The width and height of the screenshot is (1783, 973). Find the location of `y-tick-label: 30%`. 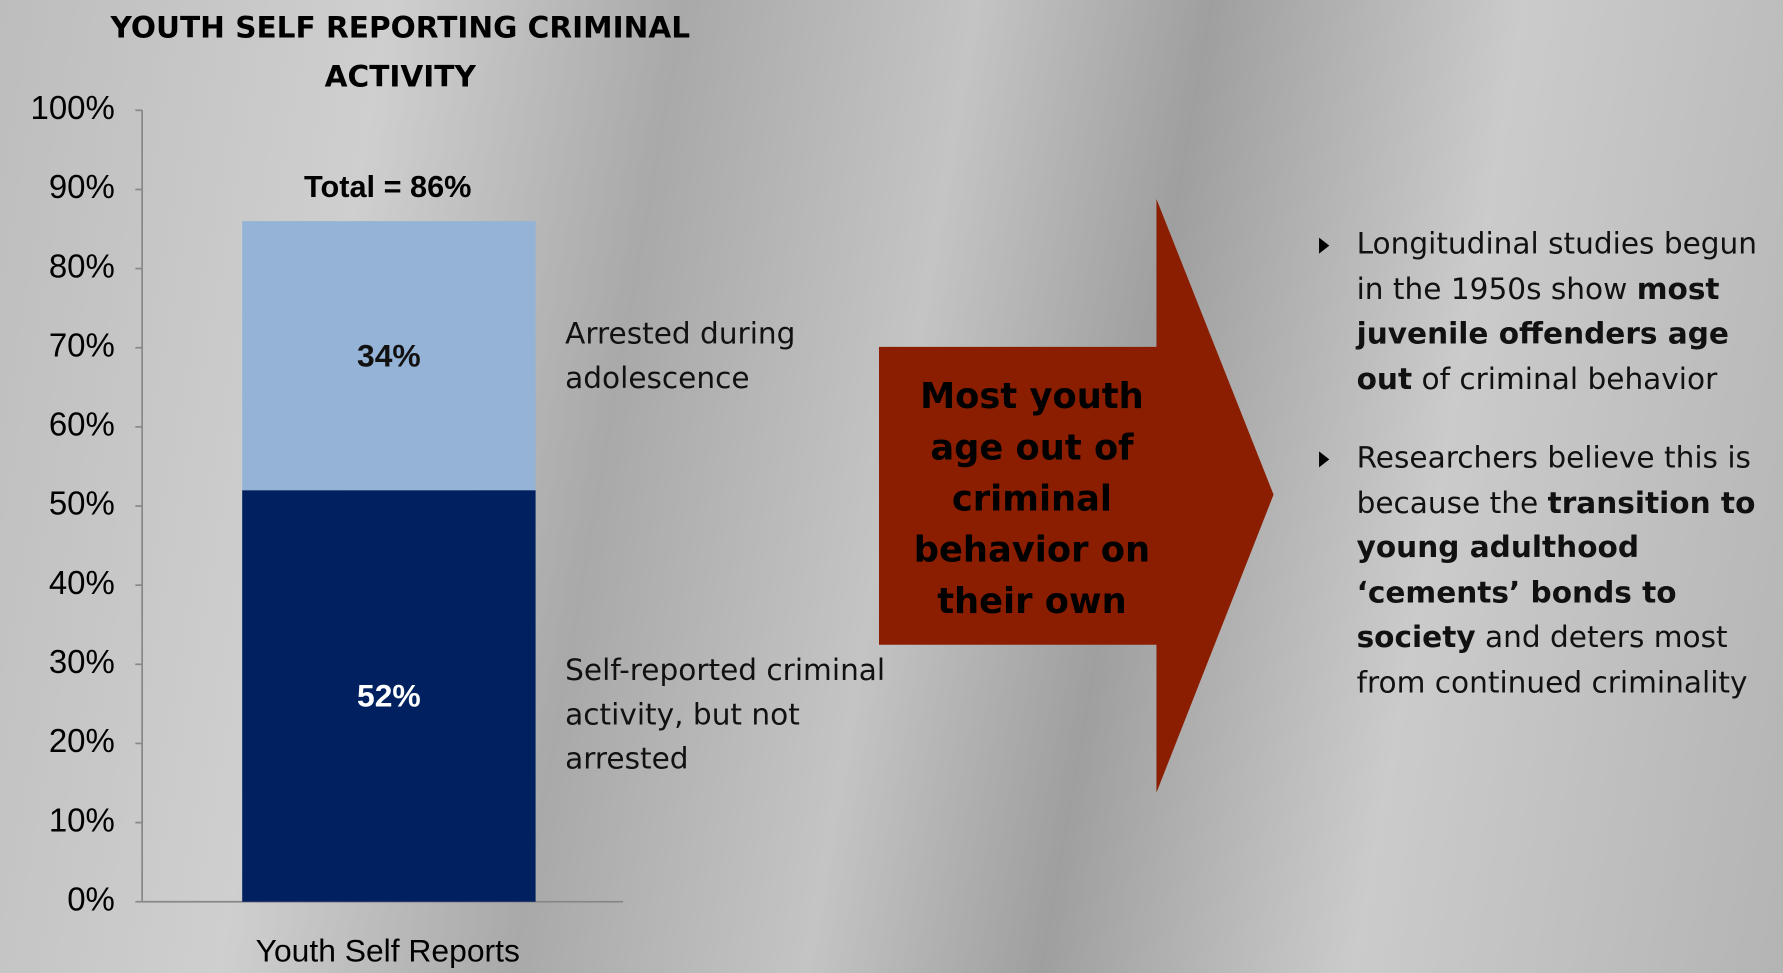

y-tick-label: 30% is located at coordinates (82, 661).